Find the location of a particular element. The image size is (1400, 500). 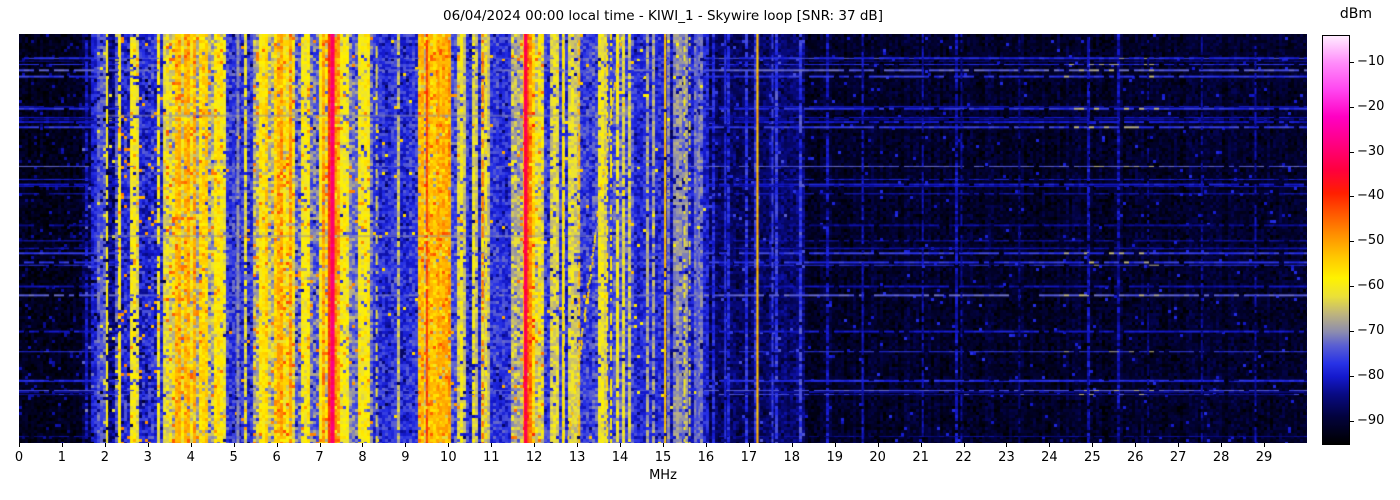

x-tick-label: 27 is located at coordinates (1178, 457).